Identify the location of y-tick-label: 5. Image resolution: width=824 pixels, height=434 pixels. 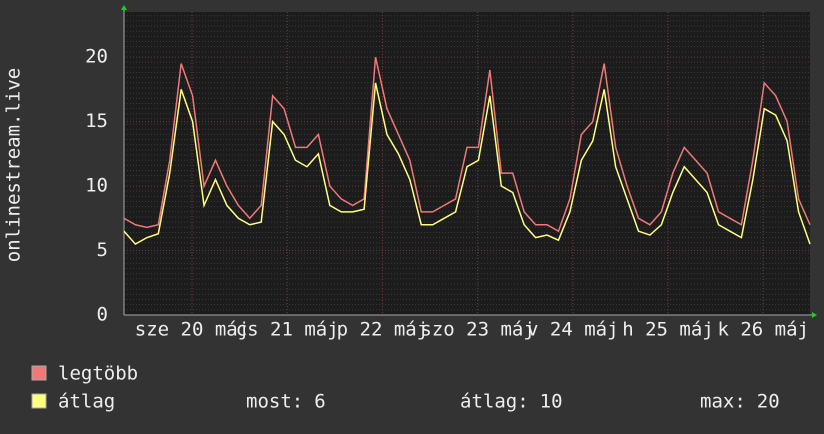
(102, 250).